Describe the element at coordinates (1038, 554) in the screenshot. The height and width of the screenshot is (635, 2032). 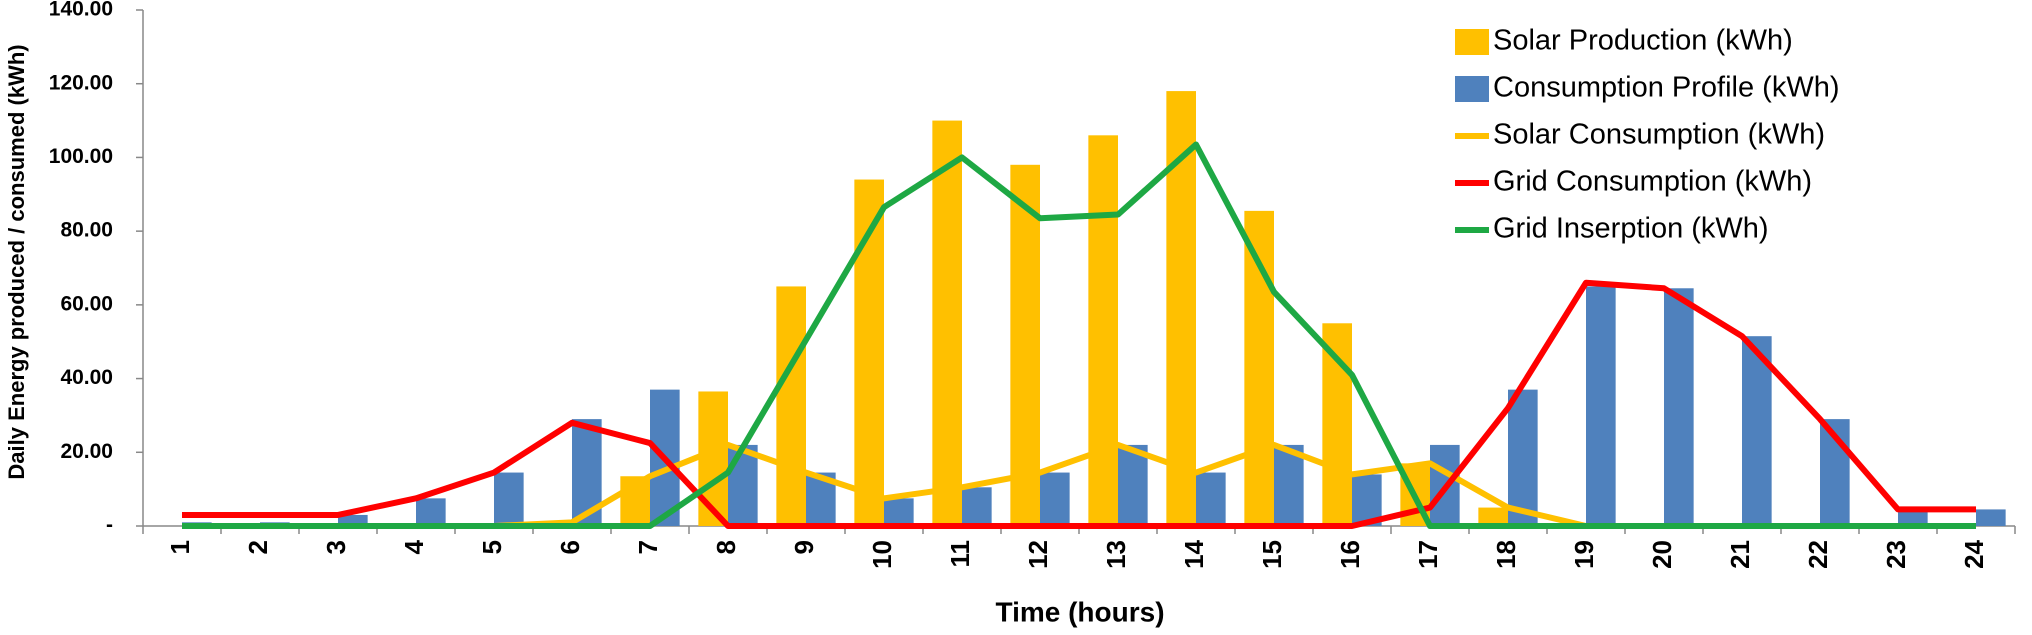
I see `x-tick-label: 12` at that location.